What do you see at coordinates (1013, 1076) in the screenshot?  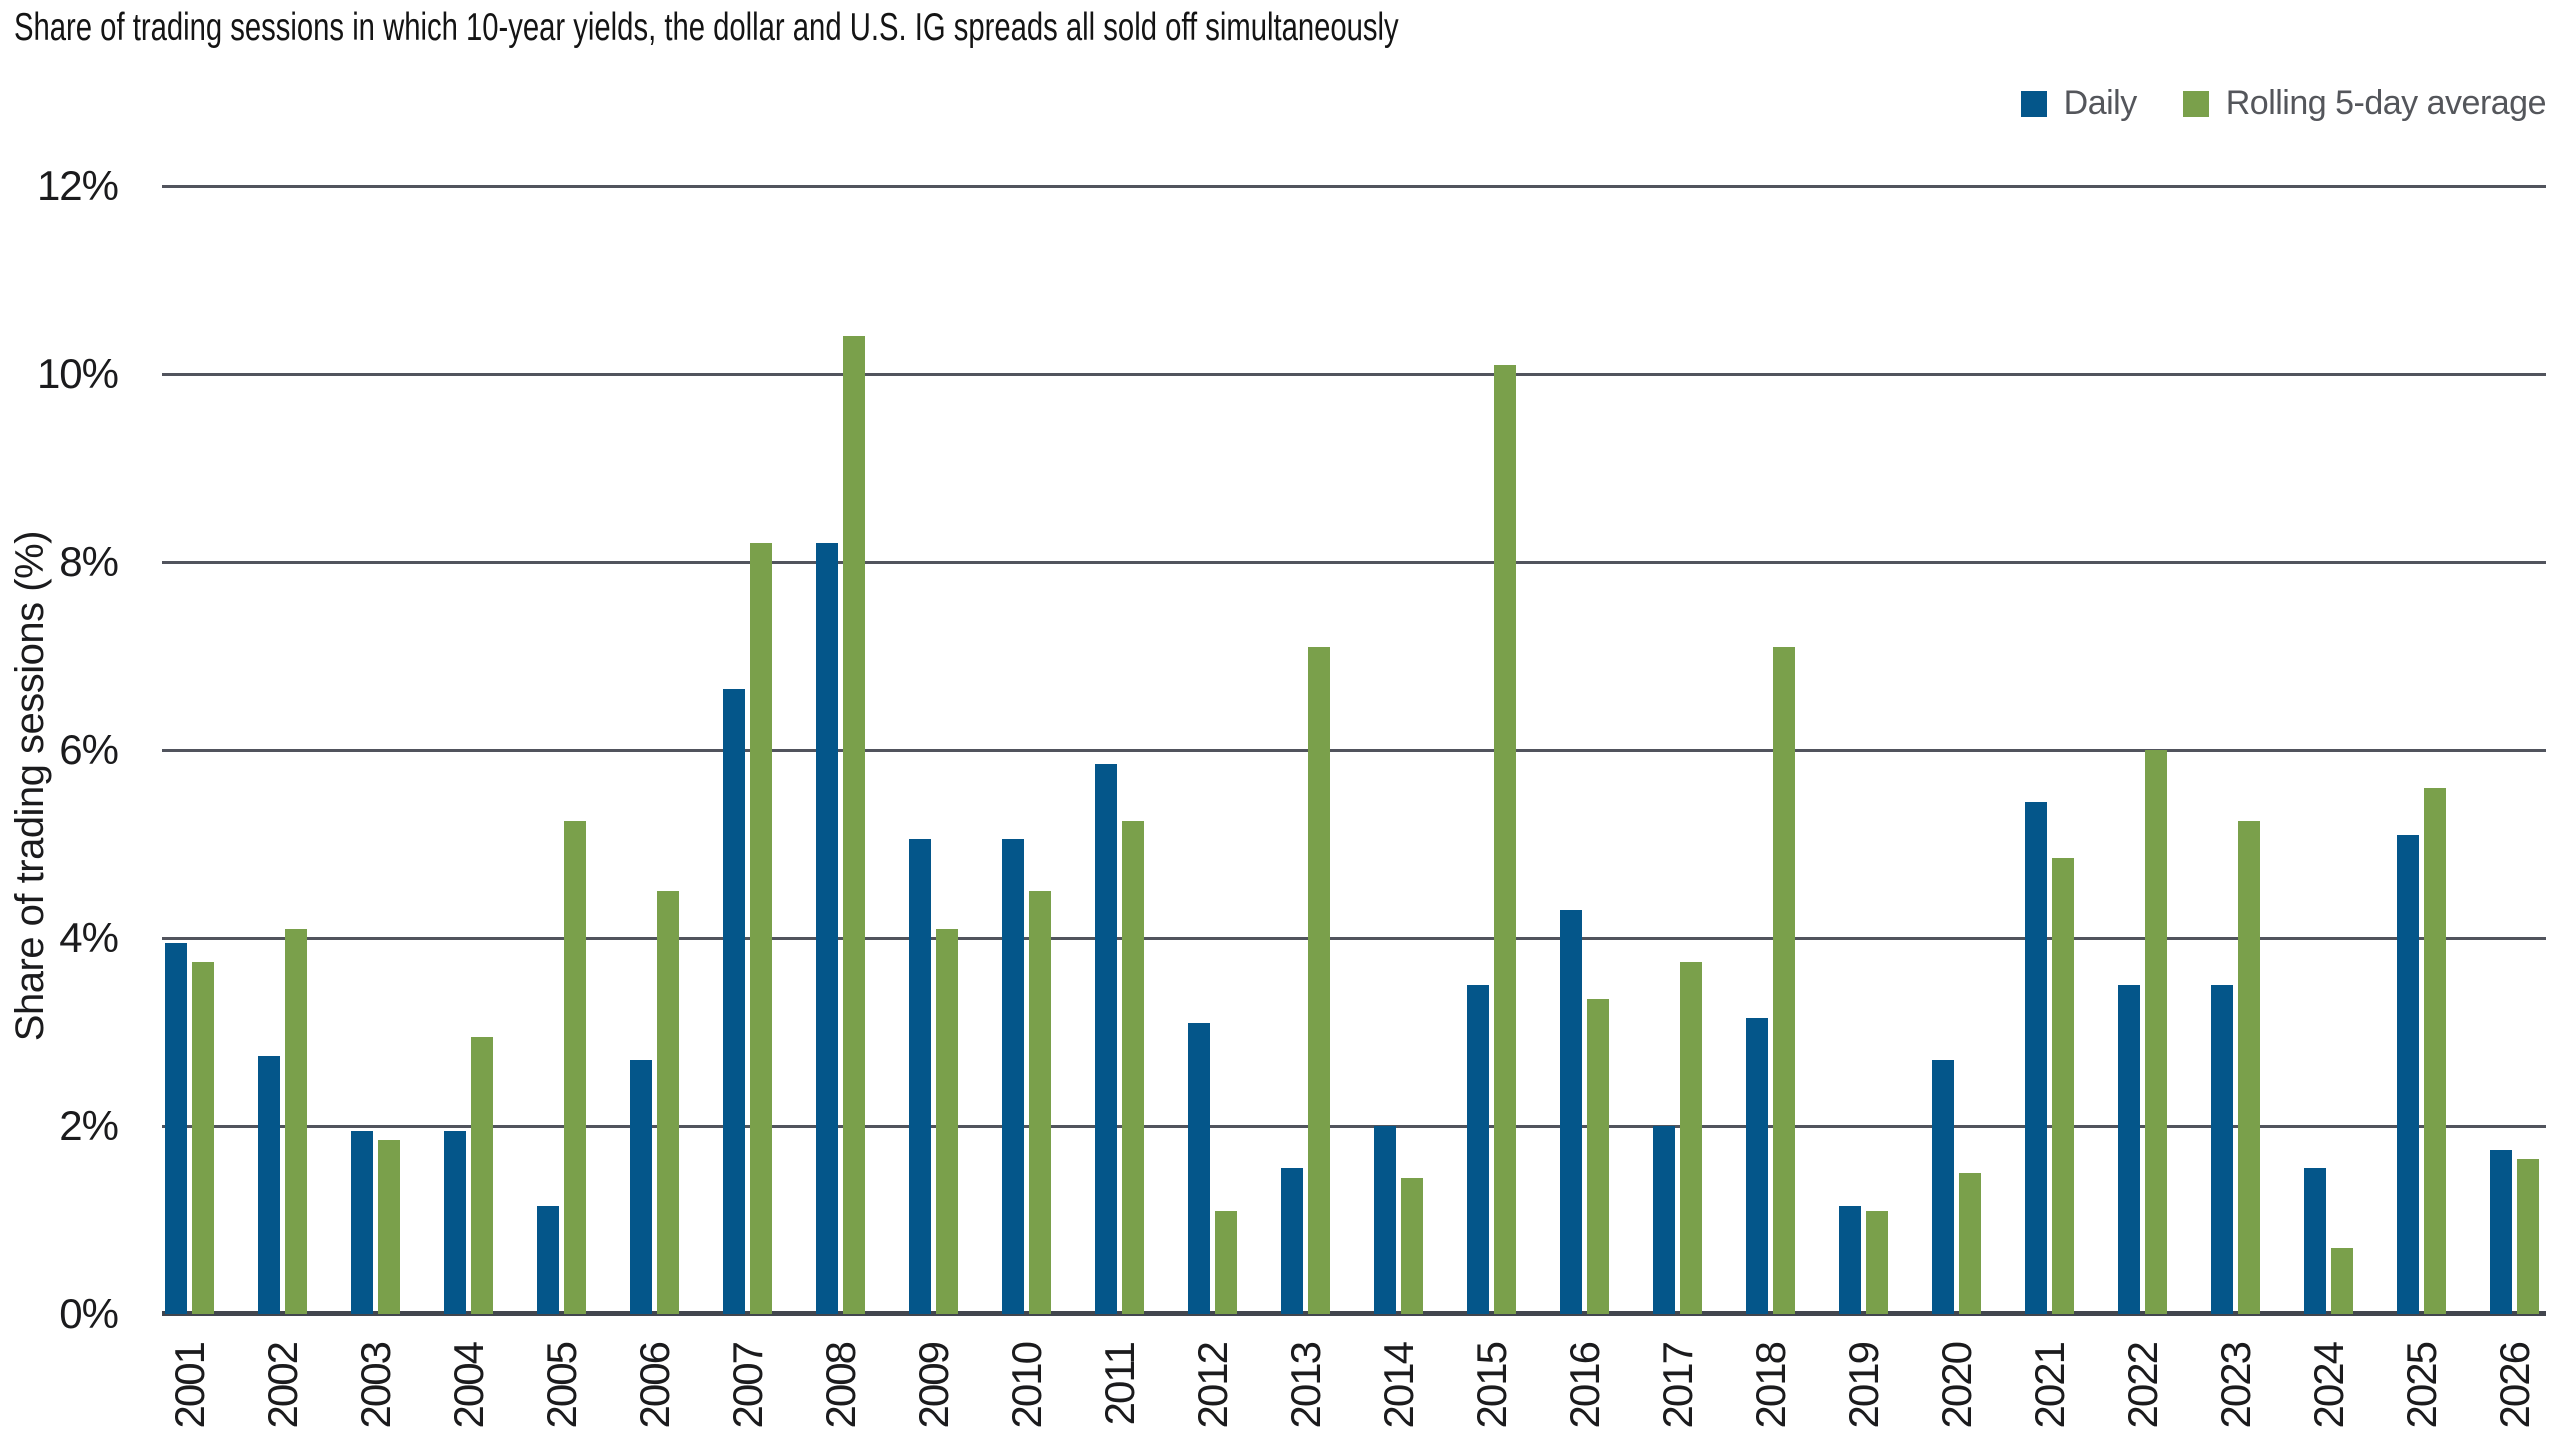 I see `bar-daily-2010` at bounding box center [1013, 1076].